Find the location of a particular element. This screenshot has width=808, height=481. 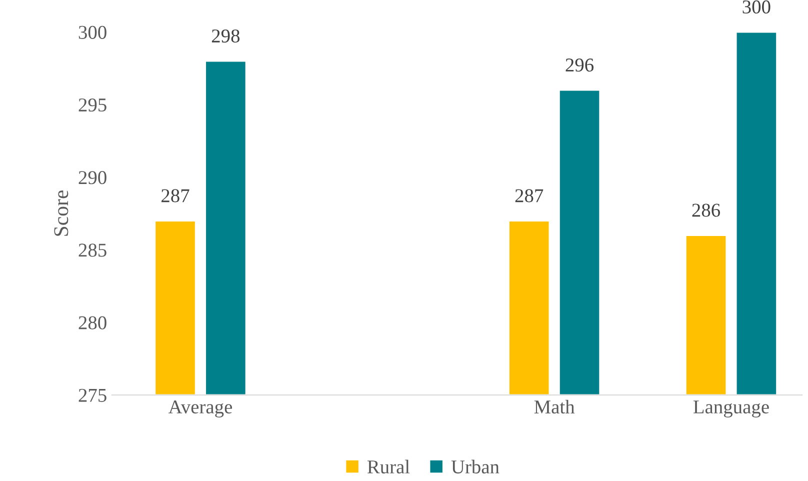

data-label: 296 is located at coordinates (580, 65).